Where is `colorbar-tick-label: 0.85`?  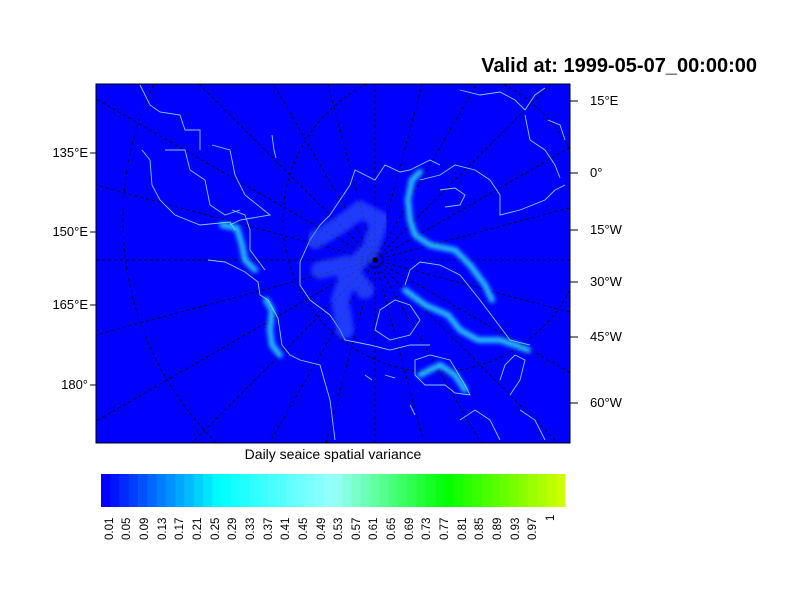 colorbar-tick-label: 0.85 is located at coordinates (480, 529).